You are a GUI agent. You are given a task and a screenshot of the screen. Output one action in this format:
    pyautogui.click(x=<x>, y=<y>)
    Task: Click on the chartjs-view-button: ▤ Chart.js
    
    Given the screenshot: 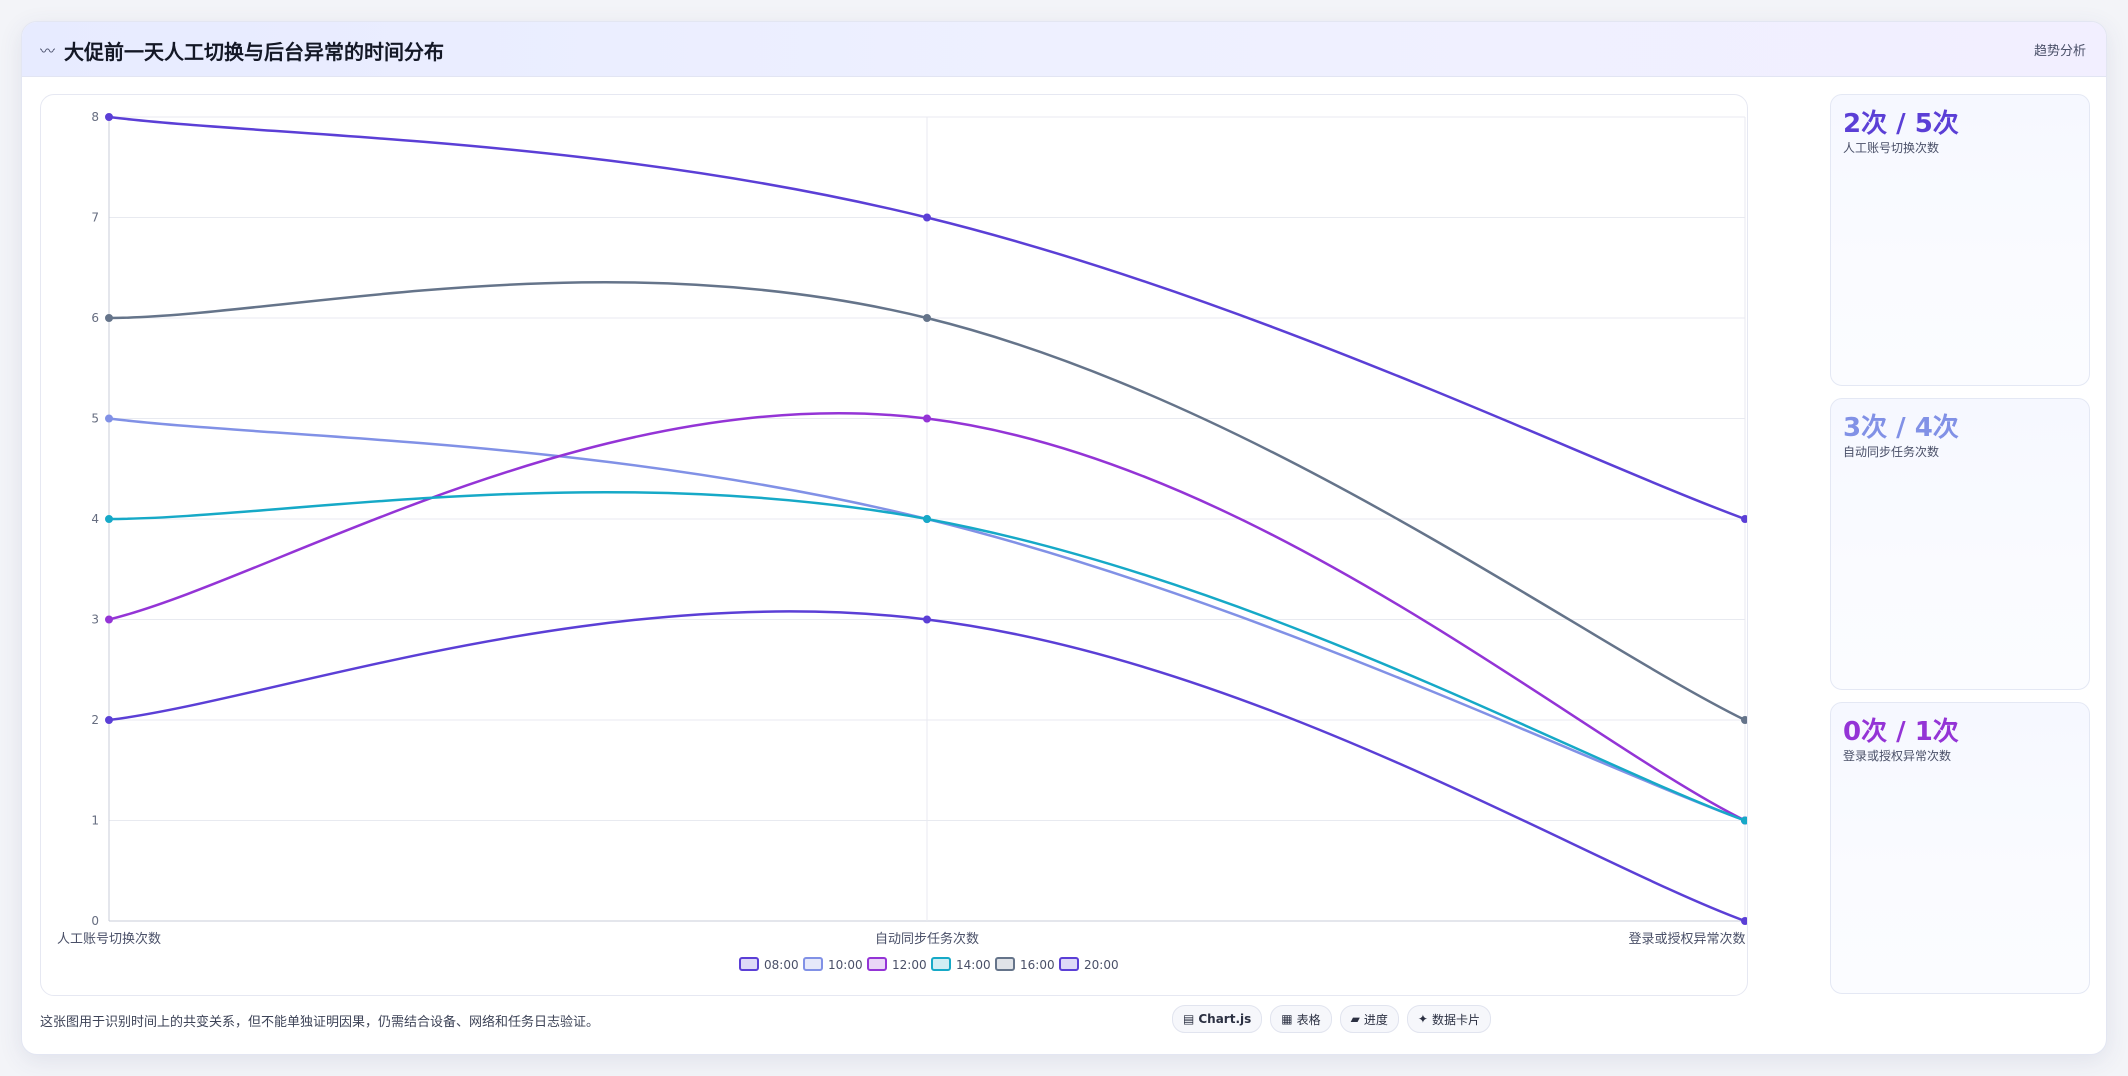 What is the action you would take?
    pyautogui.click(x=1217, y=1019)
    